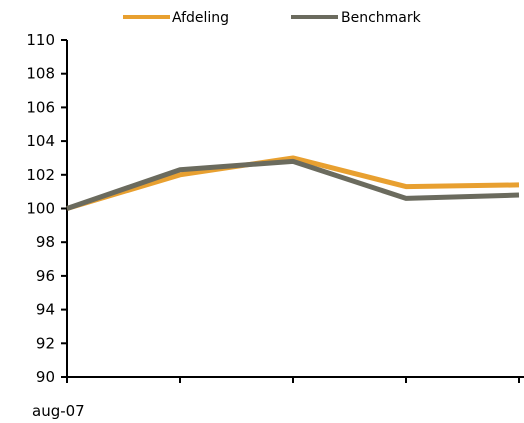 This screenshot has width=524, height=423. Describe the element at coordinates (40, 209) in the screenshot. I see `y-tick-label: 100` at that location.